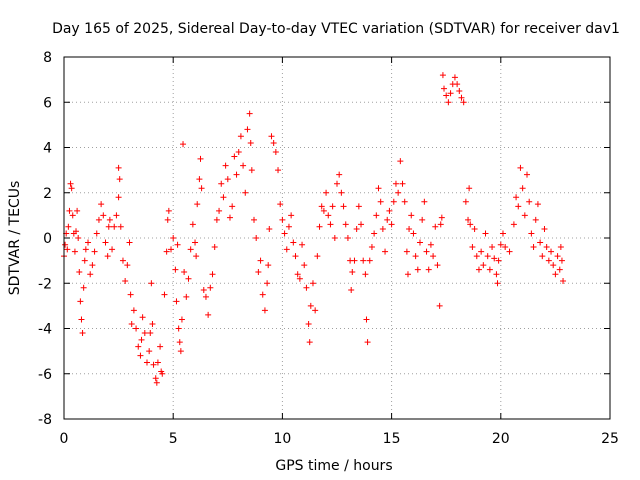 The height and width of the screenshot is (480, 640). Describe the element at coordinates (47, 58) in the screenshot. I see `y-tick-label: 8` at that location.